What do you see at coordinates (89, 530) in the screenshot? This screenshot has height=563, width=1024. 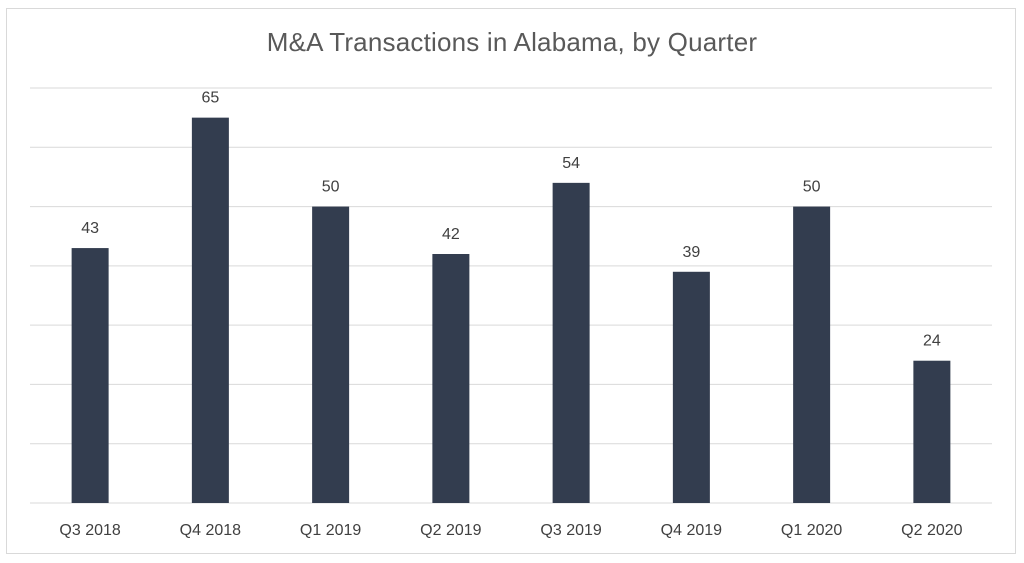 I see `x-tick-label: Q3 2018` at bounding box center [89, 530].